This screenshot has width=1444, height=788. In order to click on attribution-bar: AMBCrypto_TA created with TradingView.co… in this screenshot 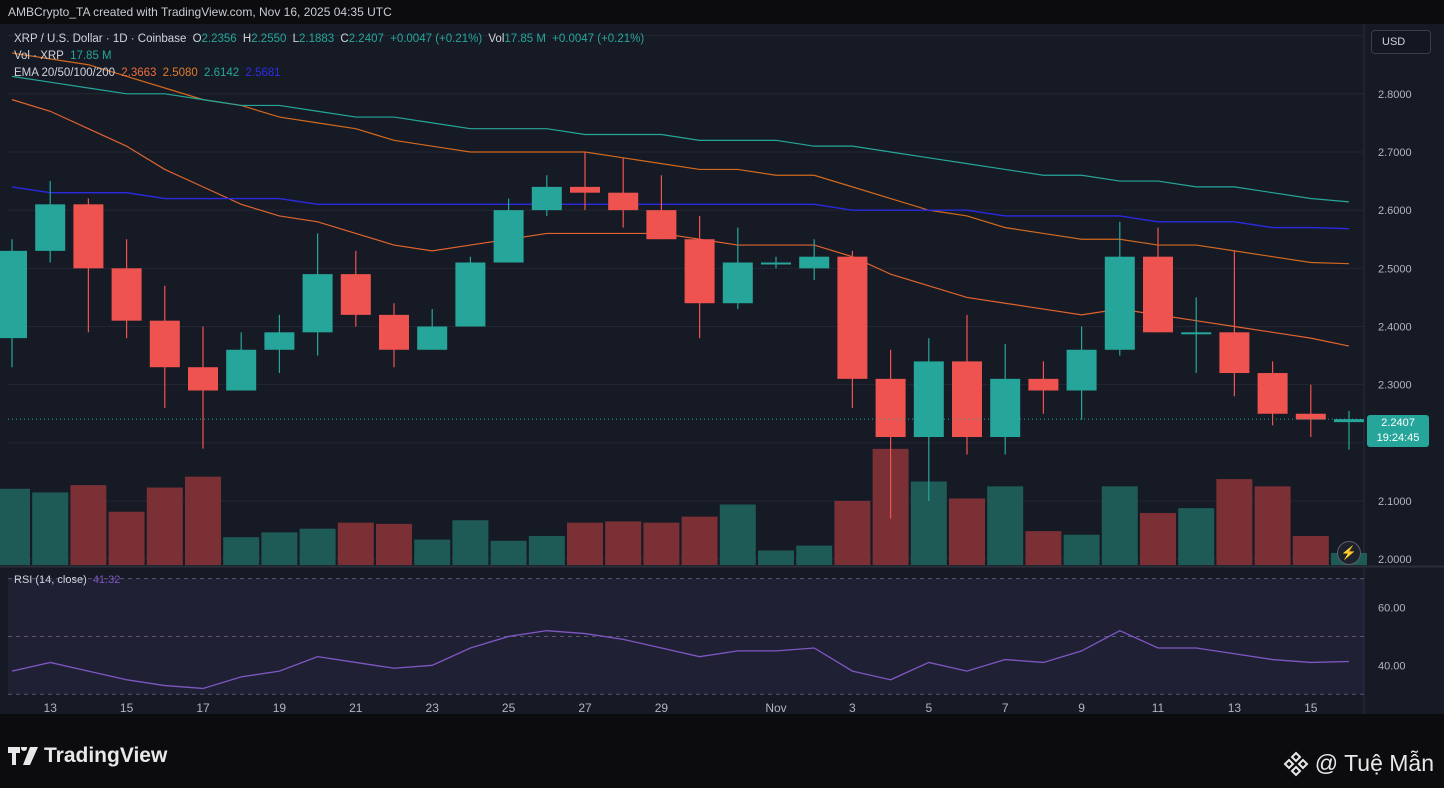, I will do `click(722, 12)`.